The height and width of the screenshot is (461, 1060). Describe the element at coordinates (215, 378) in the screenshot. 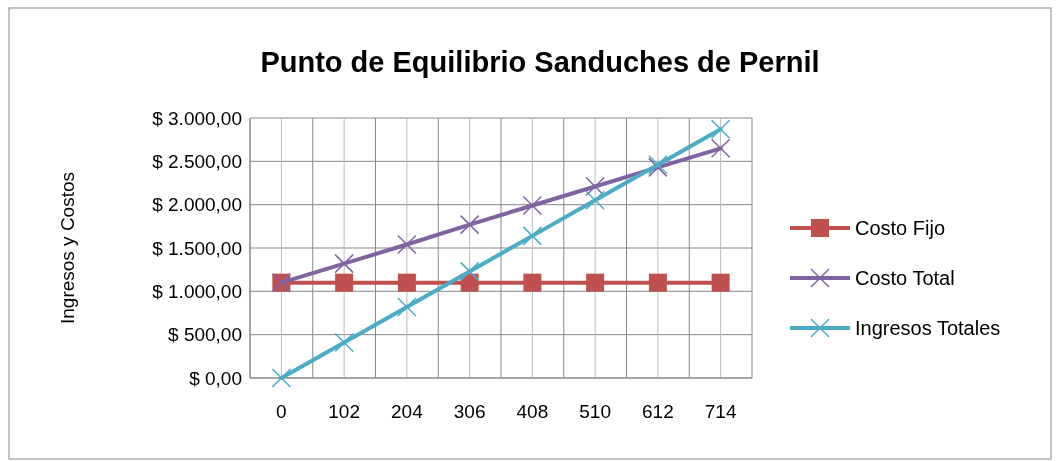

I see `y-tick-label: $ 0,00` at that location.